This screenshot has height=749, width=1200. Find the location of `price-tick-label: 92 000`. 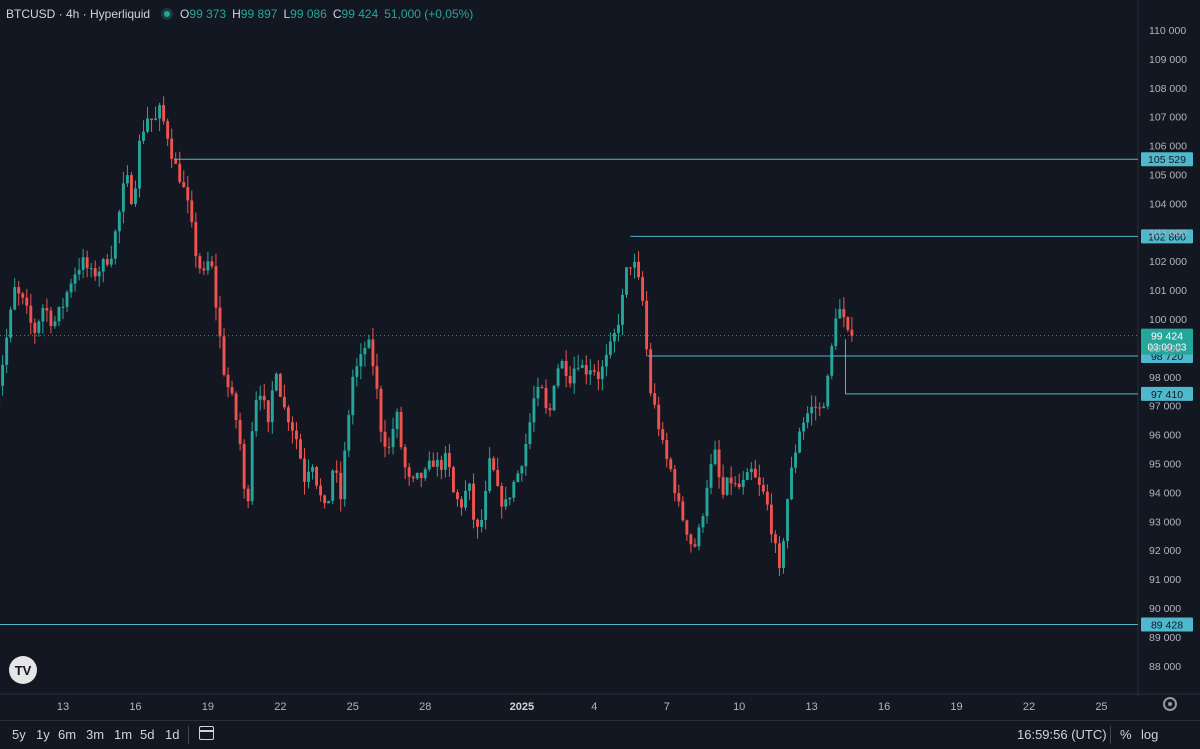

price-tick-label: 92 000 is located at coordinates (1165, 551).